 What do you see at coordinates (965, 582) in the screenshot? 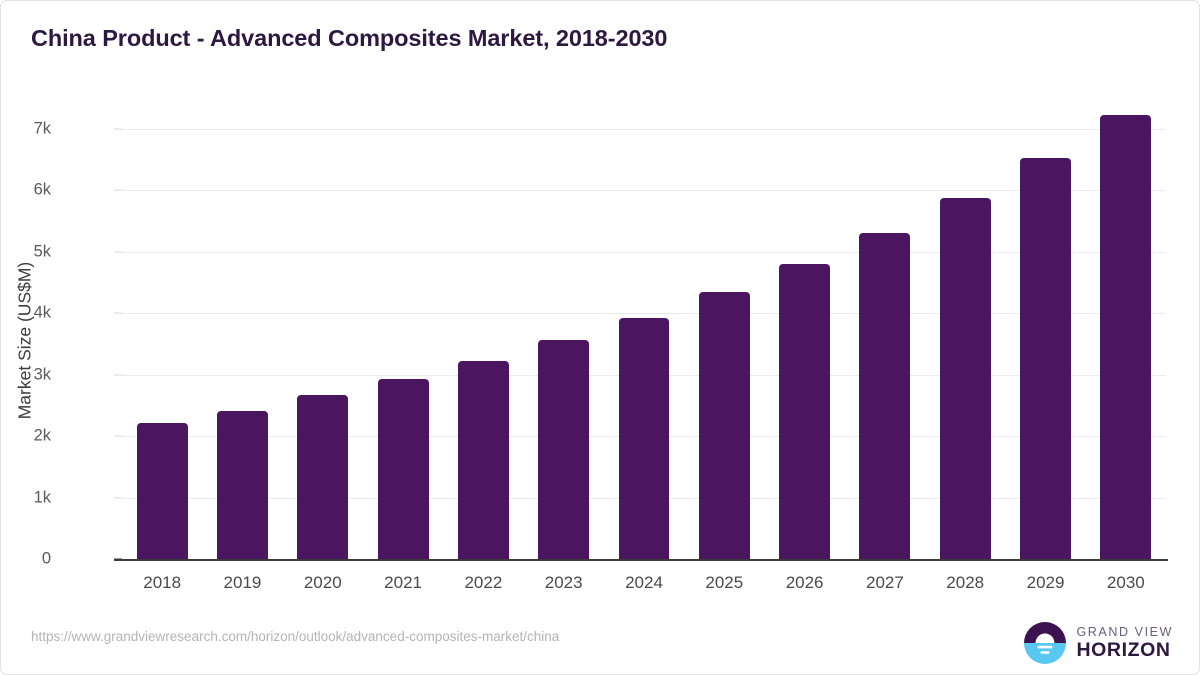
I see `x-tick-label: 2028` at bounding box center [965, 582].